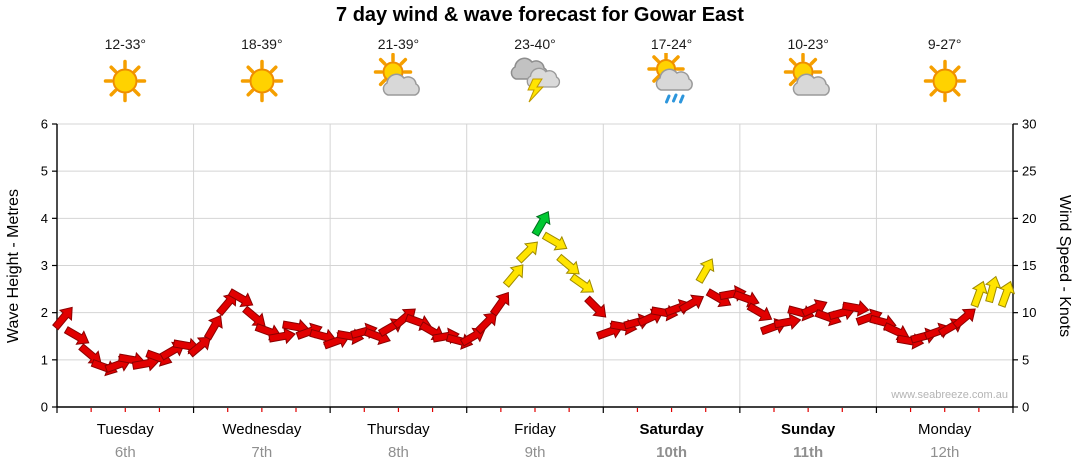  I want to click on left-tick-label: 4, so click(44, 218).